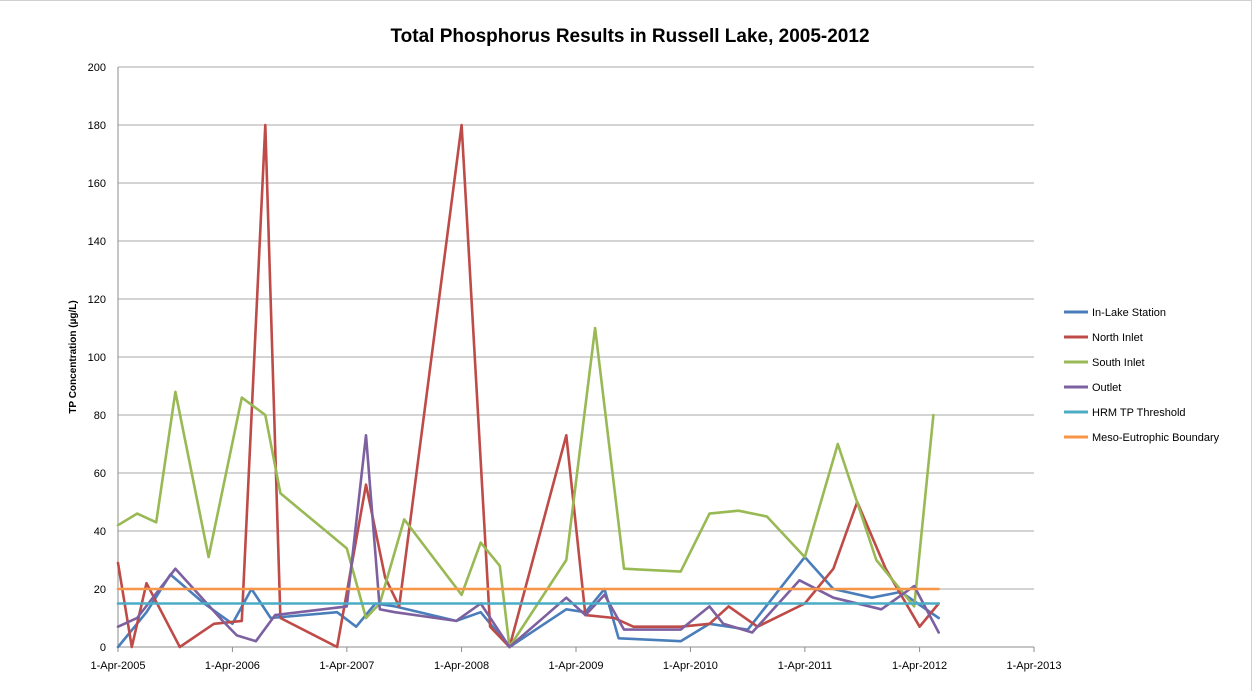 This screenshot has width=1253, height=692. Describe the element at coordinates (73, 356) in the screenshot. I see `y-axis-label: TP Concentration (µg/L)` at that location.